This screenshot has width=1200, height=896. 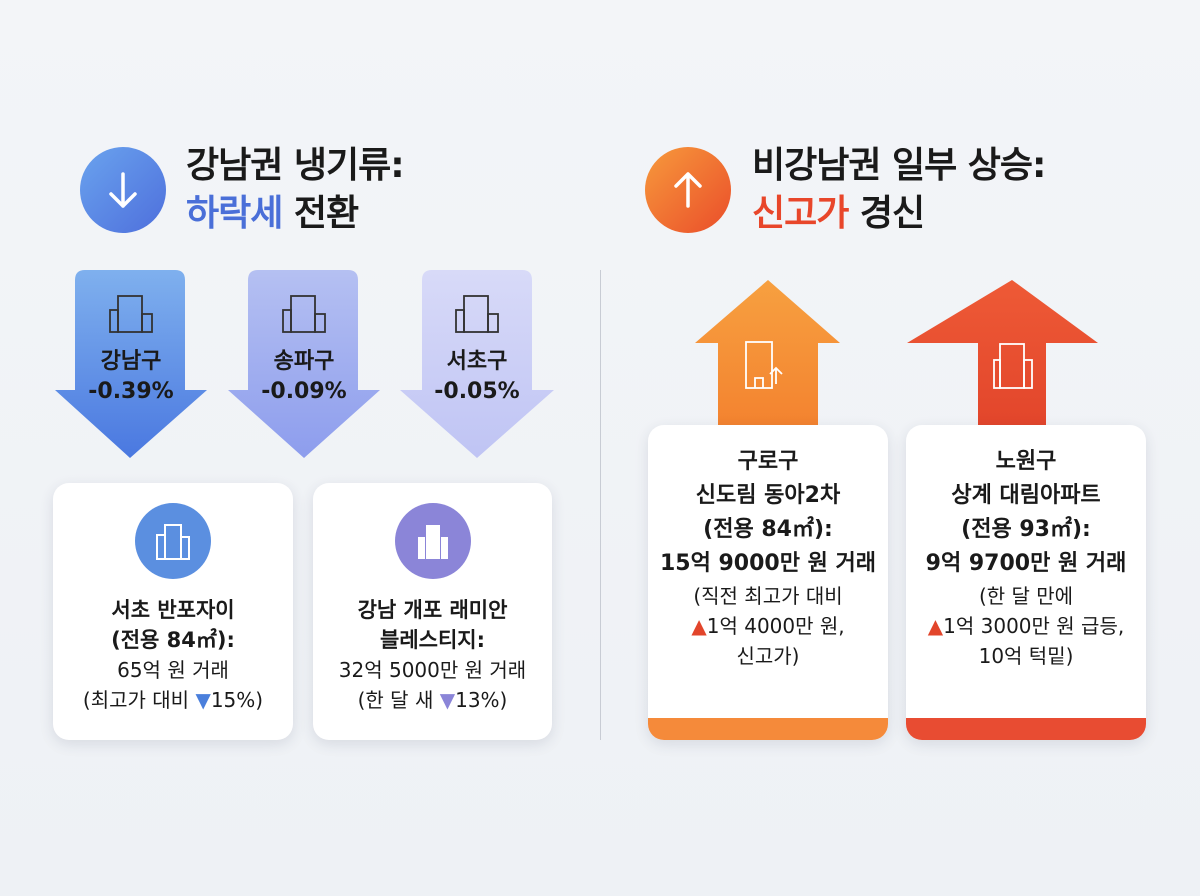 I want to click on card-district: 노원구, so click(x=1026, y=461).